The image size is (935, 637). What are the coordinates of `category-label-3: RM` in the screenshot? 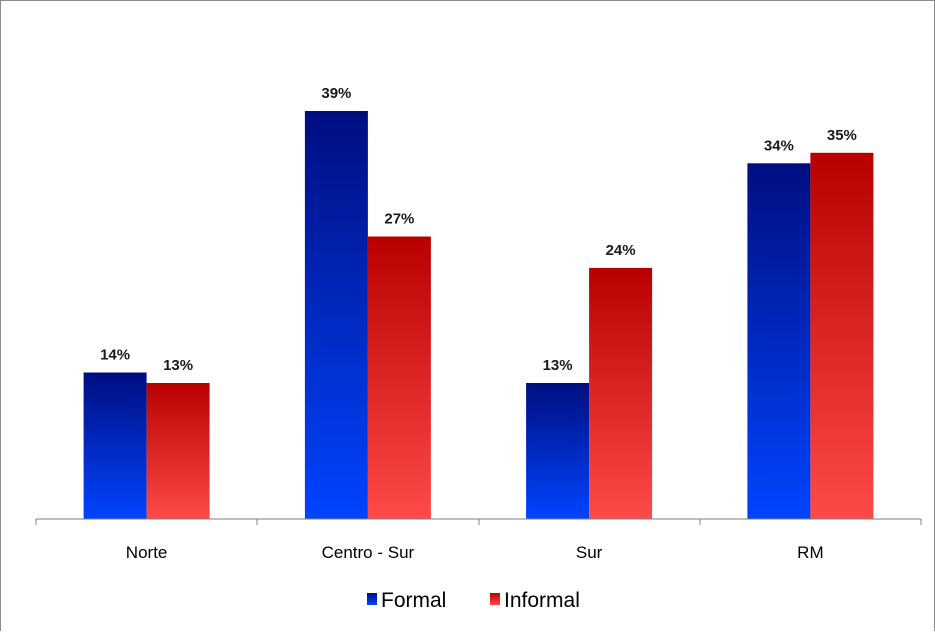 It's located at (810, 552).